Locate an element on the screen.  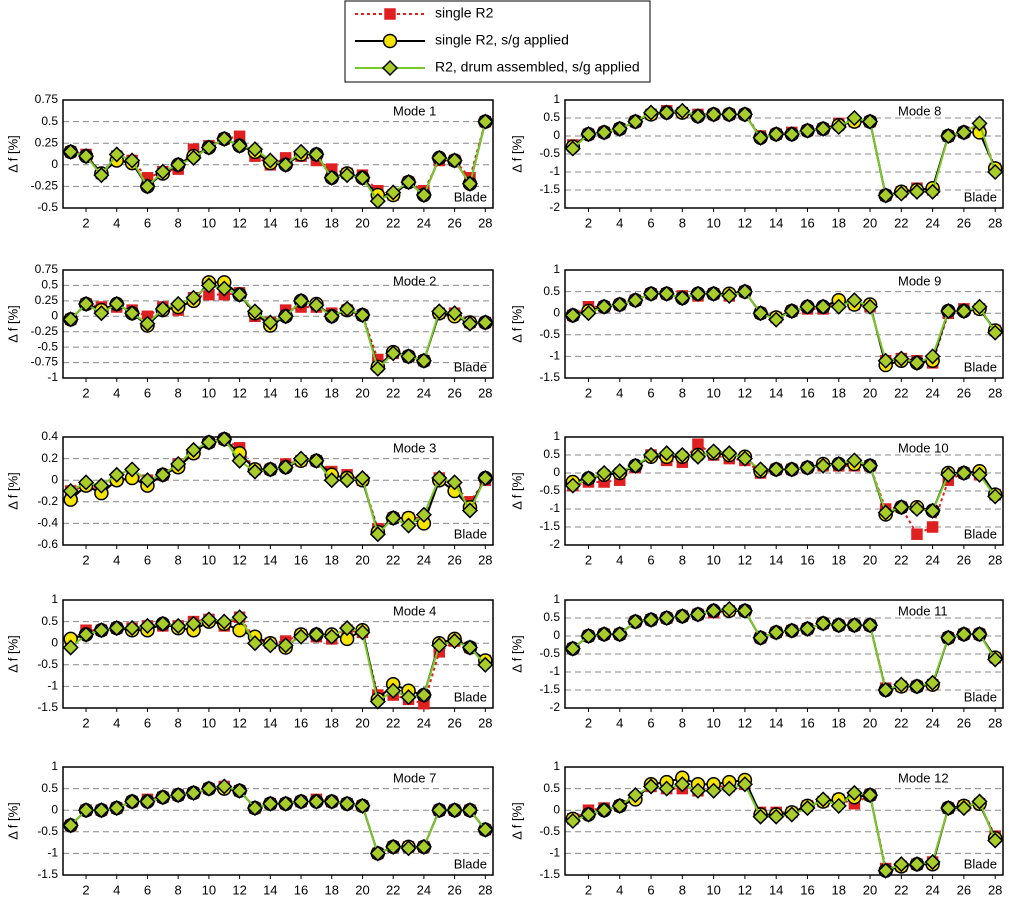
y-tick-label: 0.25 is located at coordinates (47, 300).